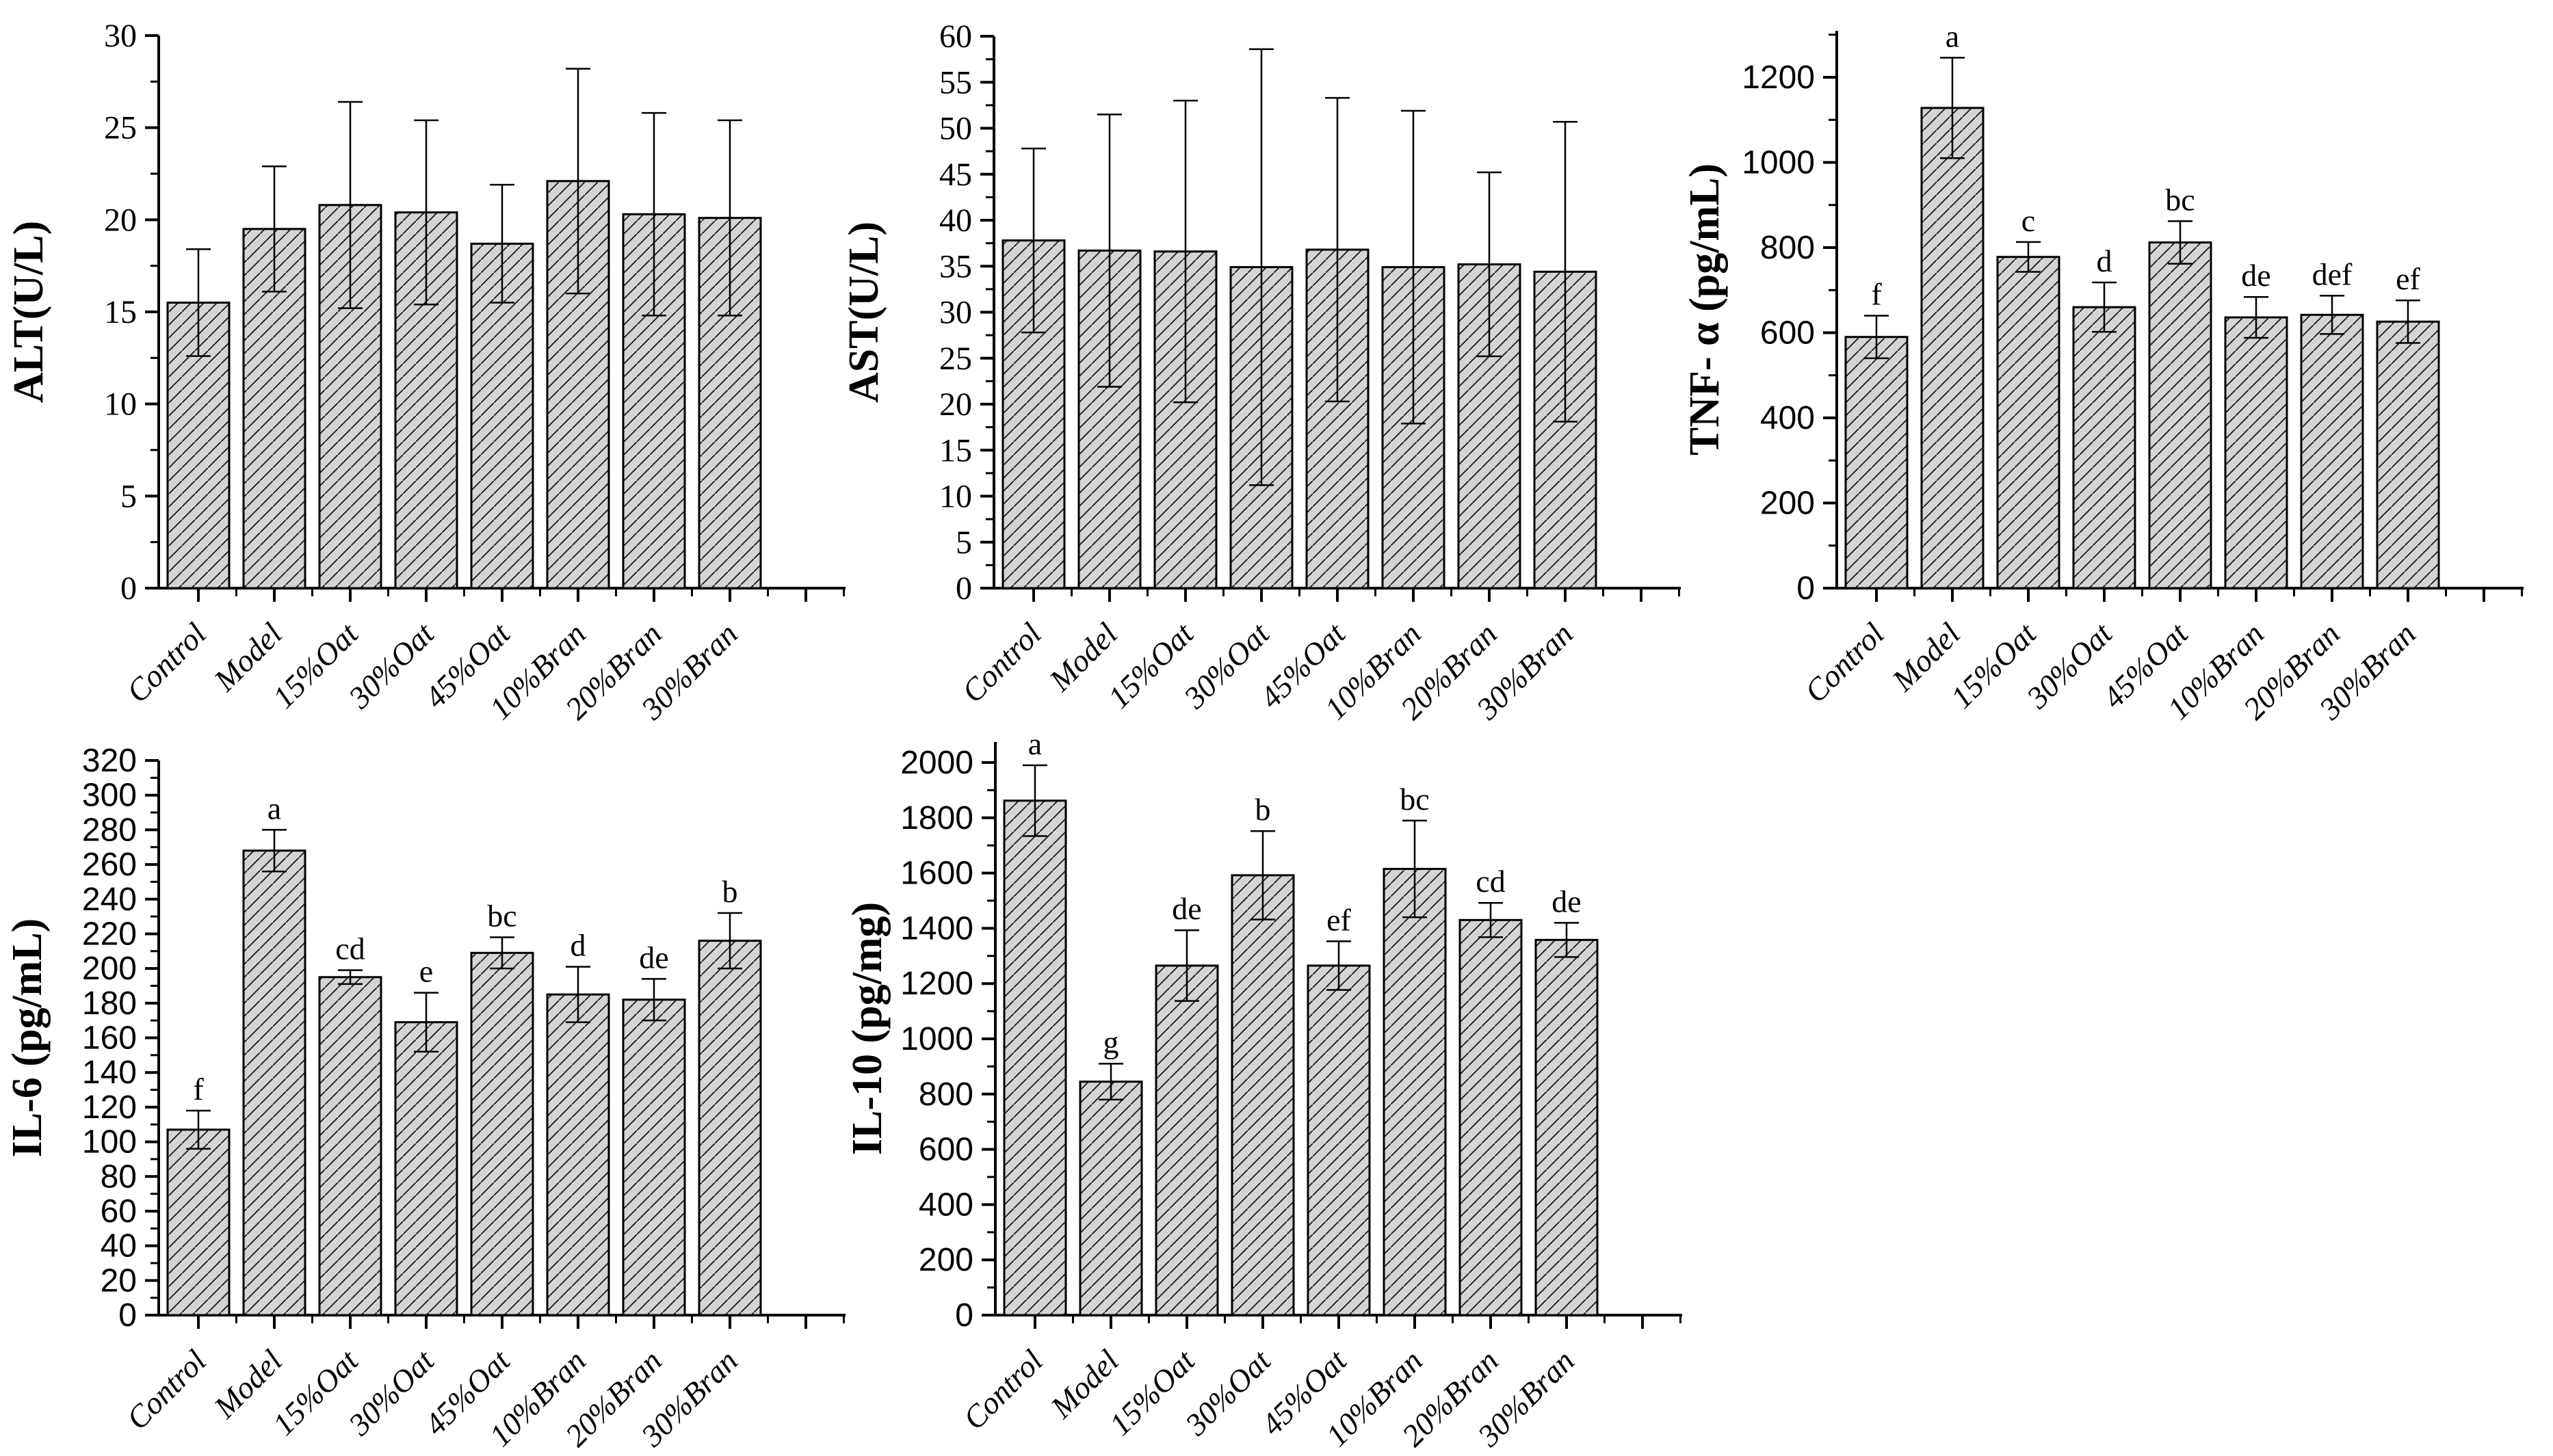  Describe the element at coordinates (1491, 881) in the screenshot. I see `sig-letter-il10-20%Bran: cd` at that location.